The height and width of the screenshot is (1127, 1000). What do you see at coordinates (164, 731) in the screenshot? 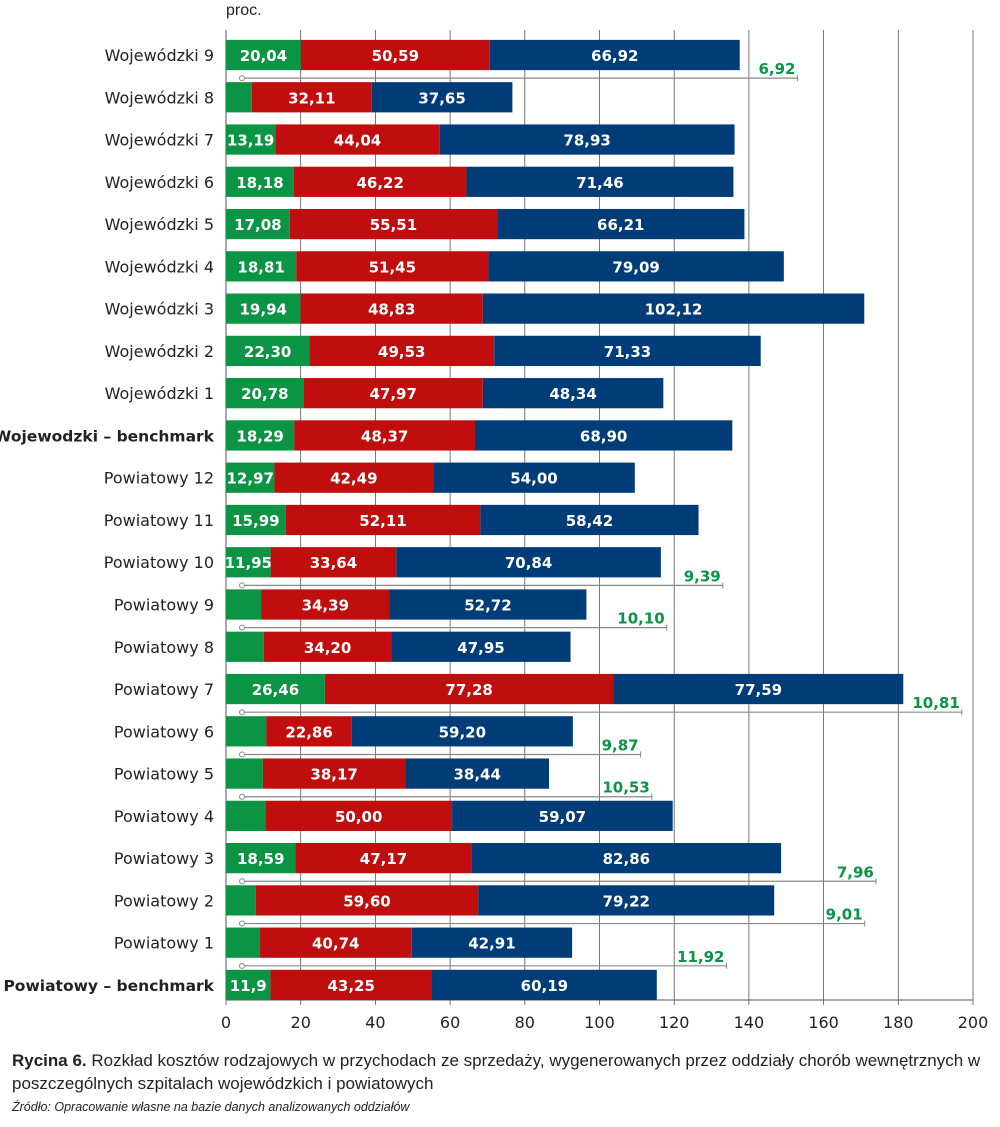
I see `category-label: Powiatowy 6` at bounding box center [164, 731].